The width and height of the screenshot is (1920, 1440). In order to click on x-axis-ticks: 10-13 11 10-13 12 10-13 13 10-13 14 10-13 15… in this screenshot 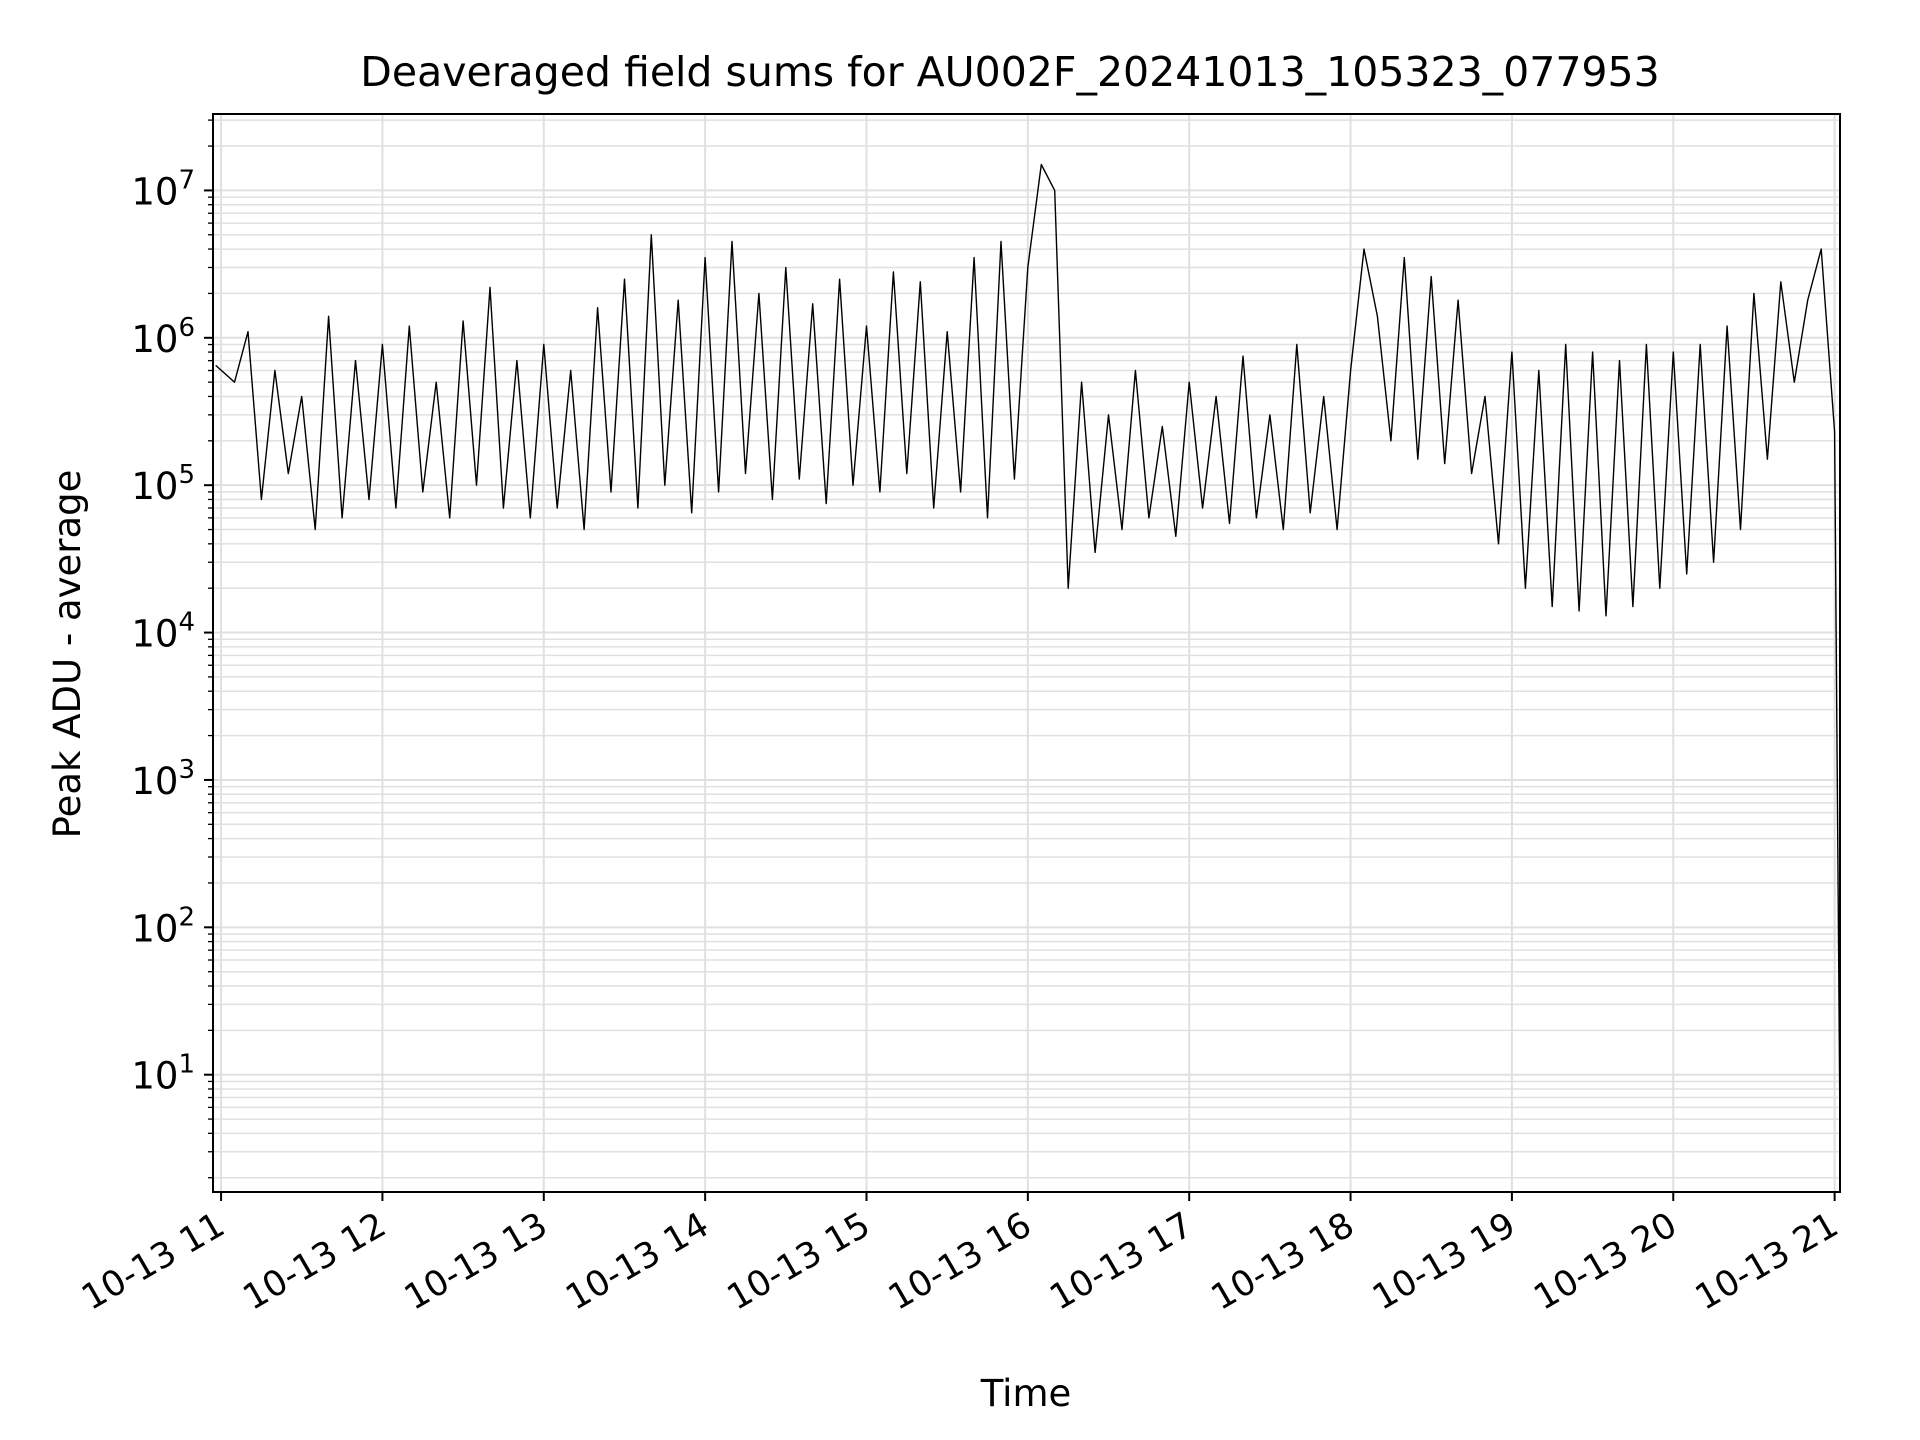, I will do `click(960, 1255)`.